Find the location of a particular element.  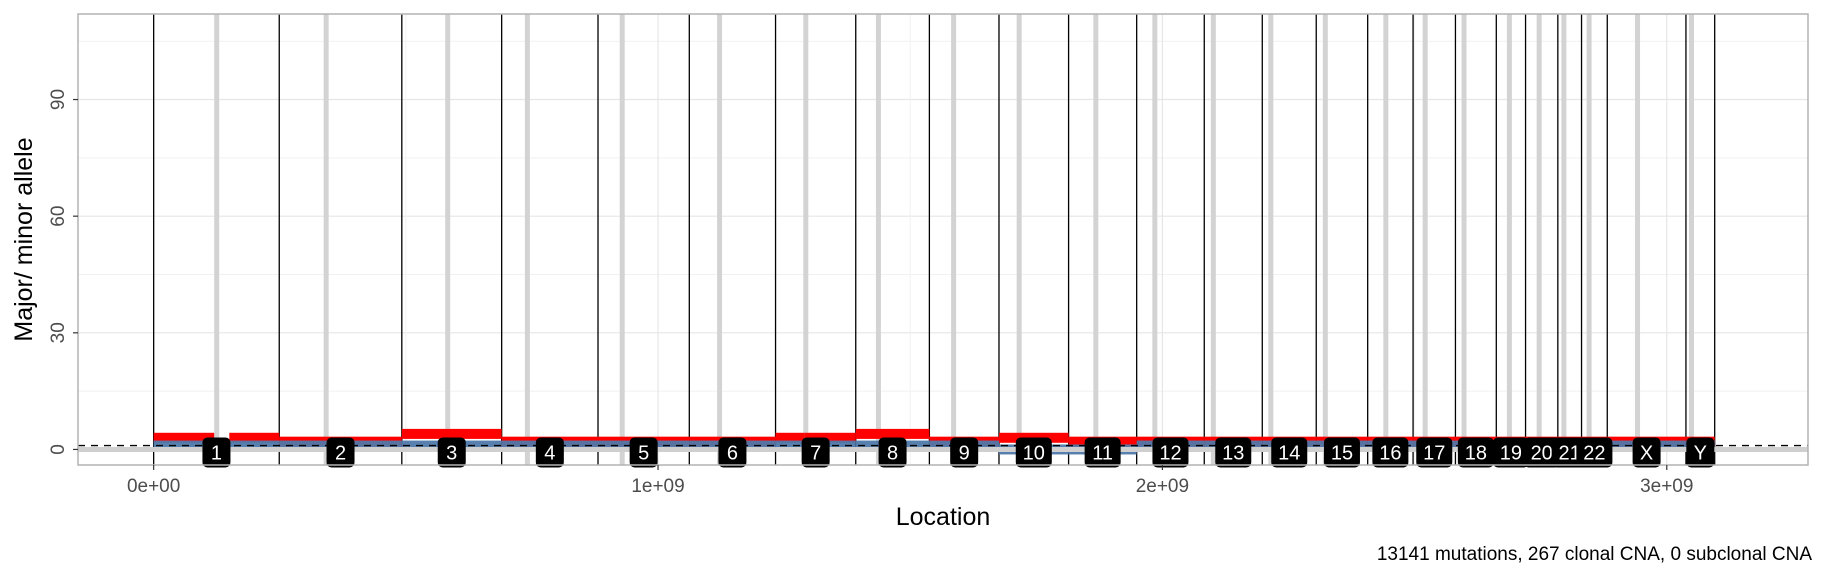

chromosome-label: 20 is located at coordinates (1542, 453).